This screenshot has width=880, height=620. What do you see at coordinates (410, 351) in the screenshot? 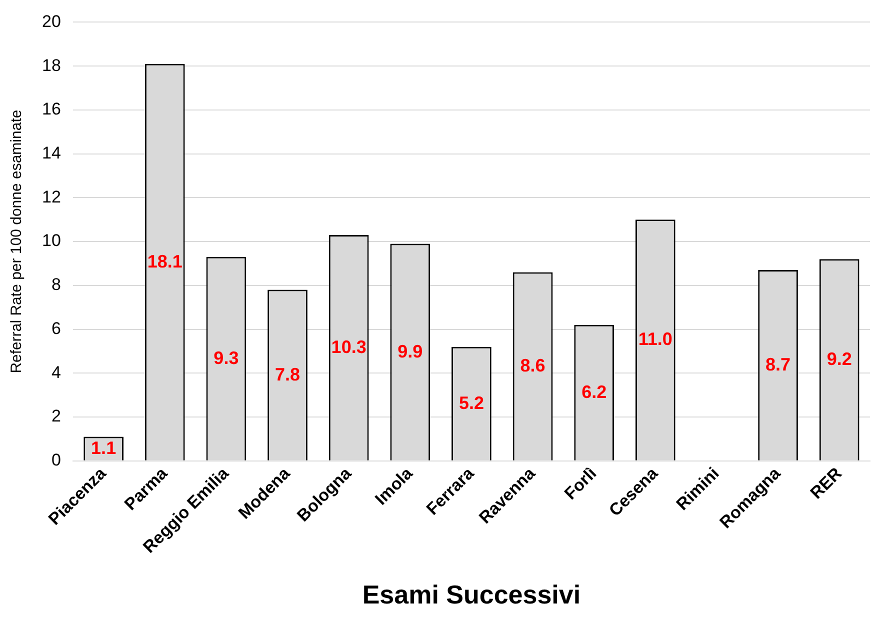
I see `data-label: 9.9` at bounding box center [410, 351].